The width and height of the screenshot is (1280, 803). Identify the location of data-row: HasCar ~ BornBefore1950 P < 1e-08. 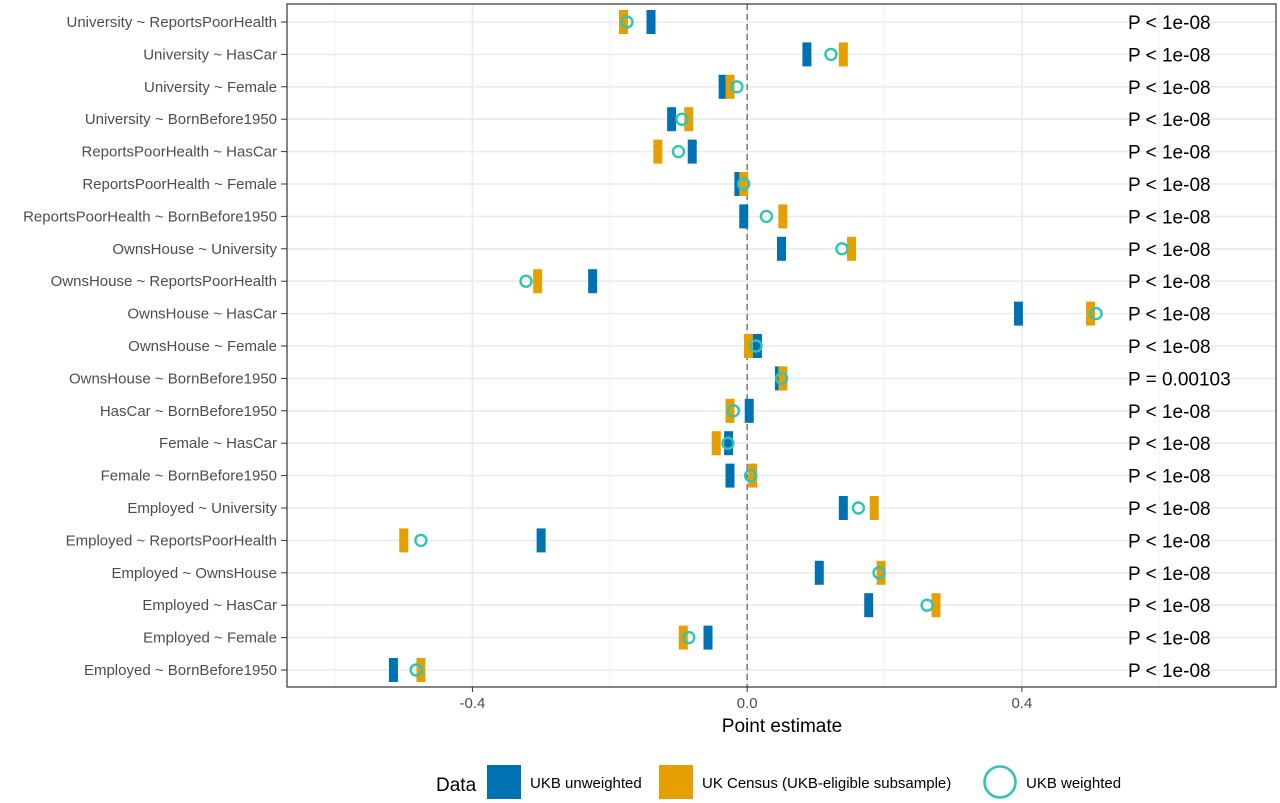
(655, 410).